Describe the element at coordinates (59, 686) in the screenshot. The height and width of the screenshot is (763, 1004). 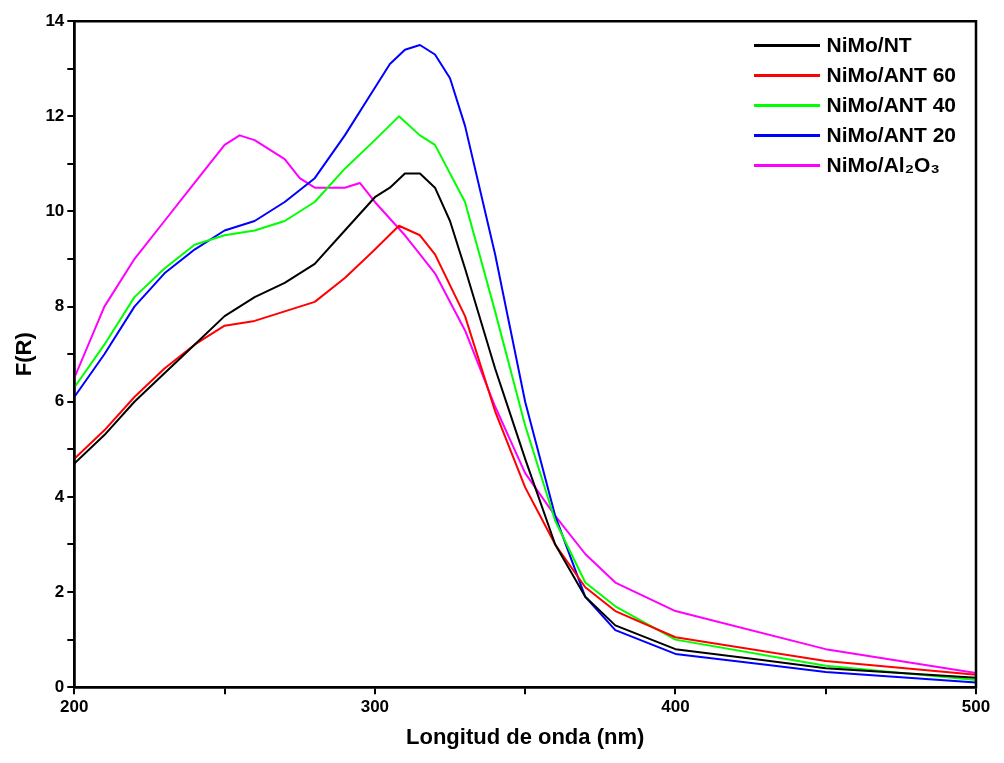
I see `y-tick-label: 0` at that location.